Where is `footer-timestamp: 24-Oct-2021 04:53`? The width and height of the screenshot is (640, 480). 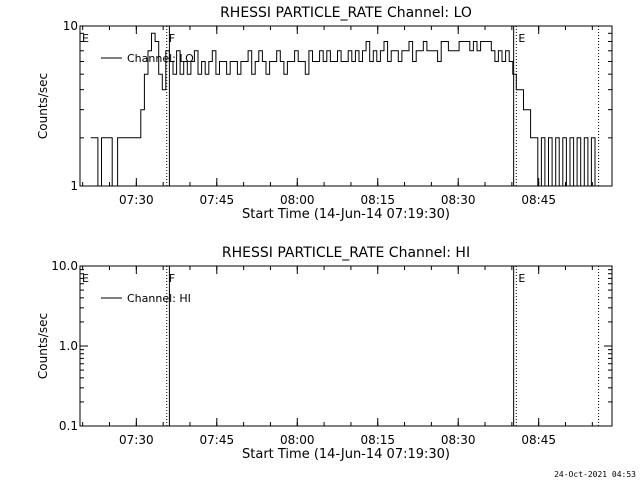 footer-timestamp: 24-Oct-2021 04:53 is located at coordinates (595, 474).